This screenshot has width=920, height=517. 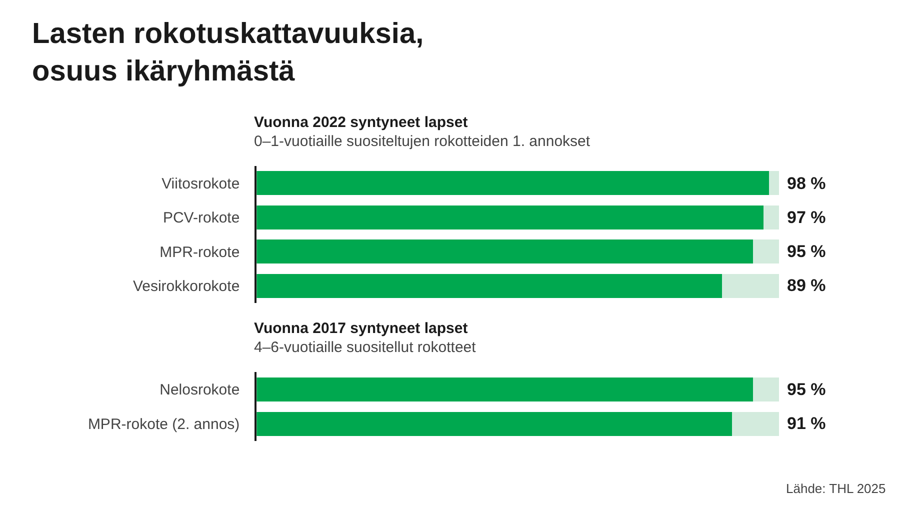 What do you see at coordinates (200, 252) in the screenshot?
I see `y-tick-label: MPR-rokote` at bounding box center [200, 252].